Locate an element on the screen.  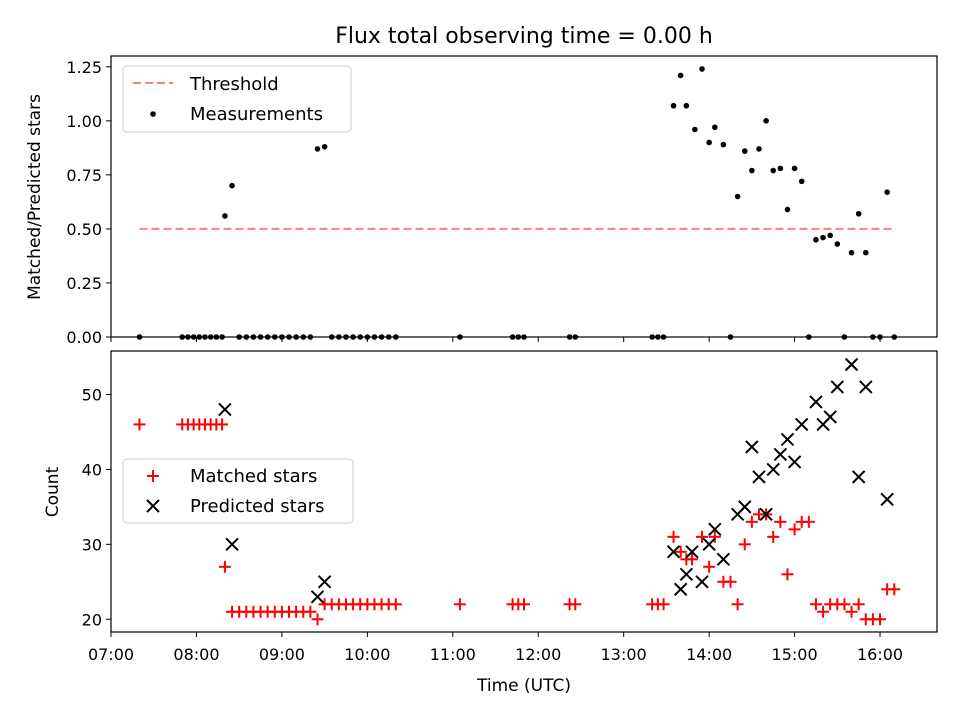
threshold-legend-label: Threshold is located at coordinates (234, 84).